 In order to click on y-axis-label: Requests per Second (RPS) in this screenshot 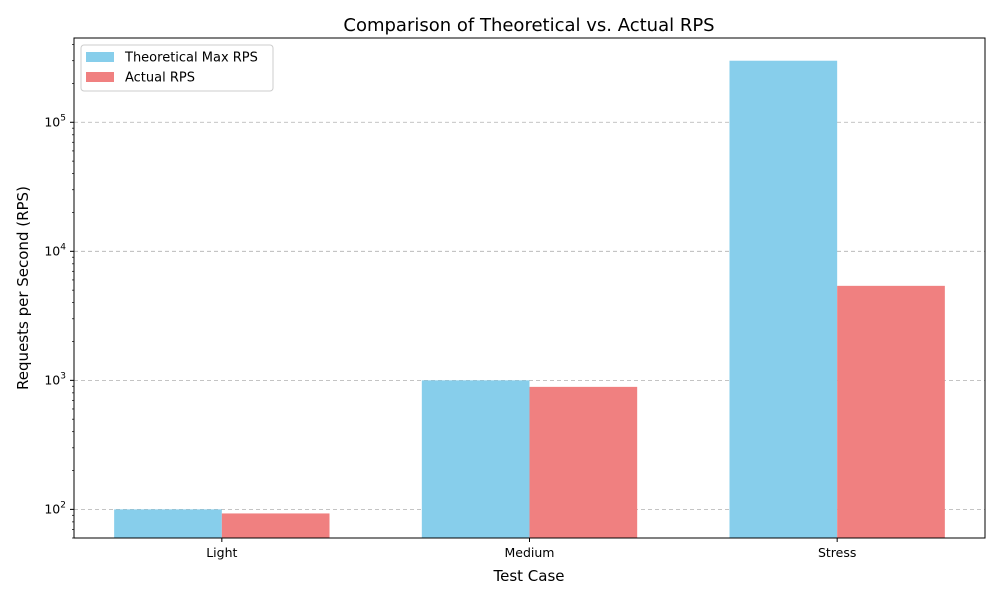, I will do `click(23, 288)`.